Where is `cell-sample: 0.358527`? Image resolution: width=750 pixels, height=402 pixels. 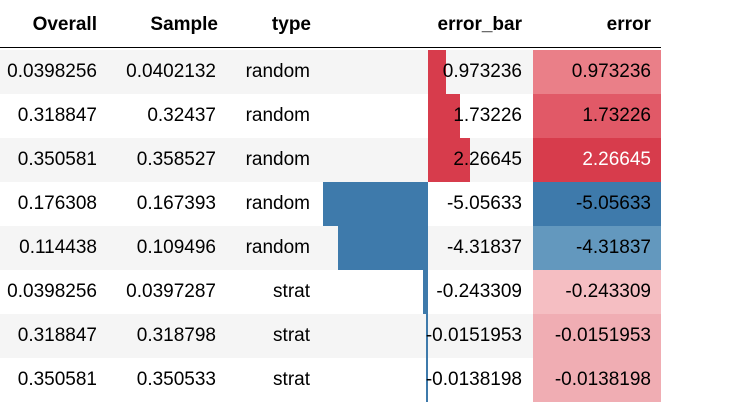 cell-sample: 0.358527 is located at coordinates (165, 160).